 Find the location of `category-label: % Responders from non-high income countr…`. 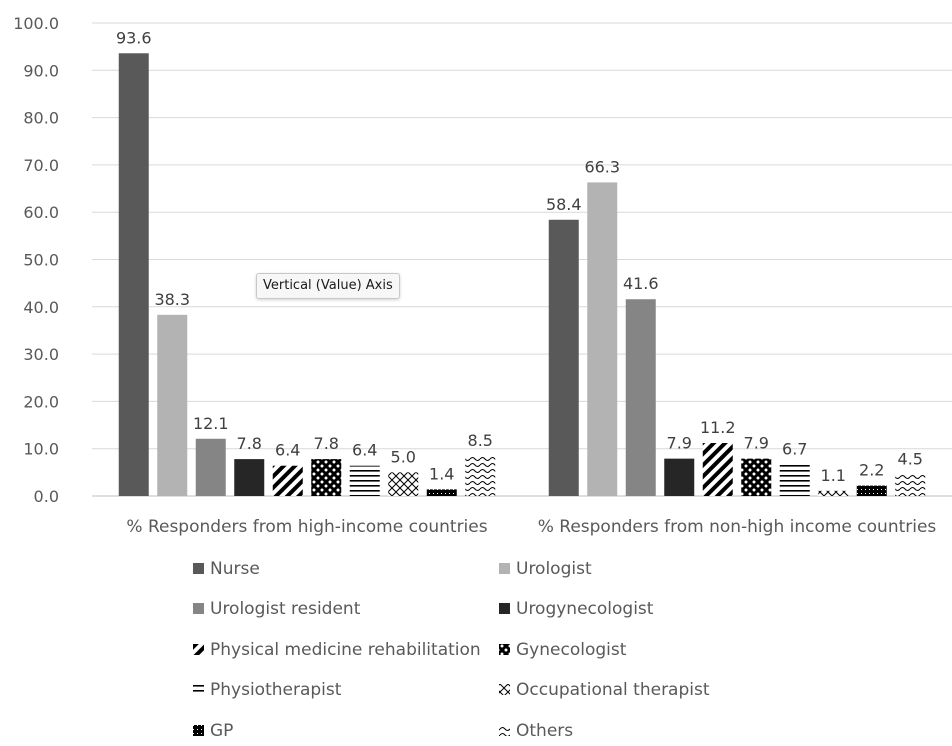

category-label: % Responders from non-high income countr… is located at coordinates (737, 527).